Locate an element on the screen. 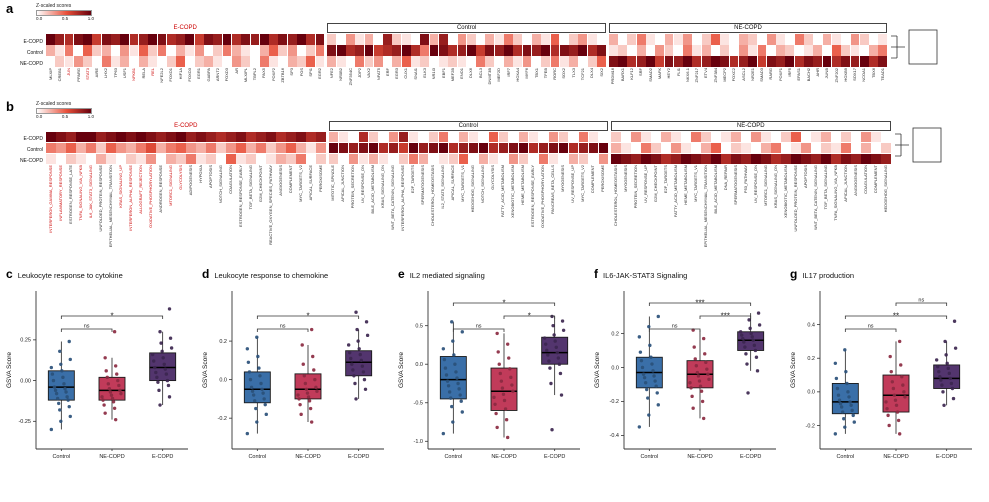  y-tick-label: -0.25 is located at coordinates (24, 422).